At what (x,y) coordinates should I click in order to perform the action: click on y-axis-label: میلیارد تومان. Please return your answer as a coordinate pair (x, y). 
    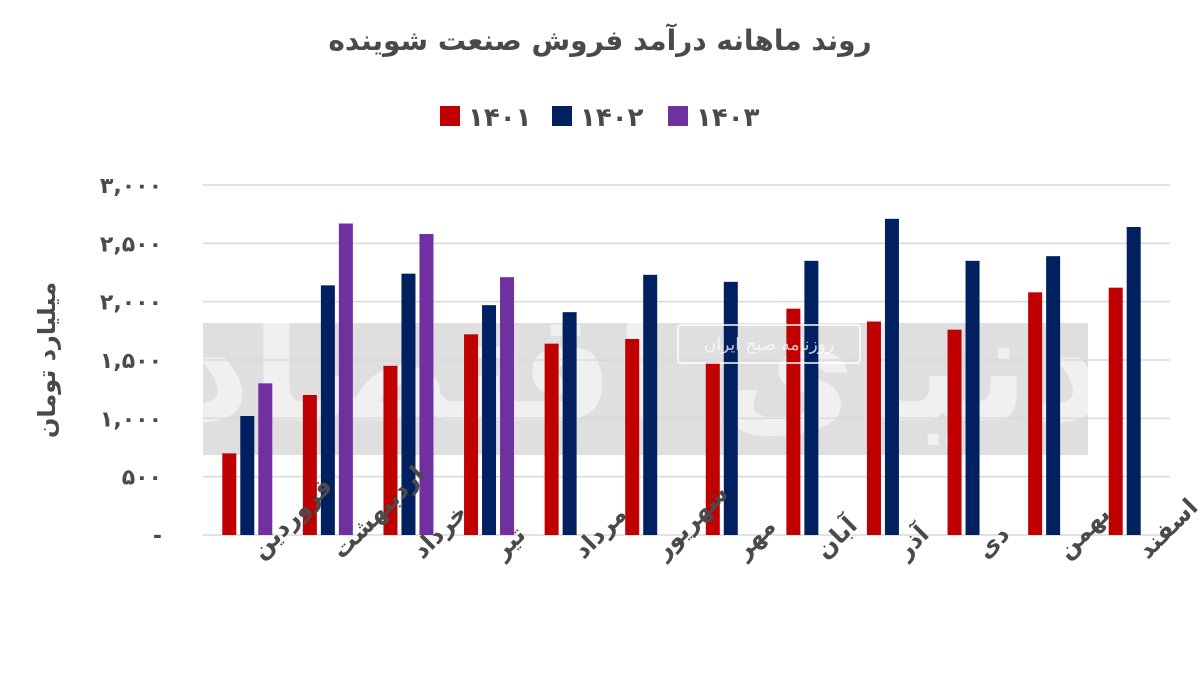
    Looking at the image, I should click on (47, 360).